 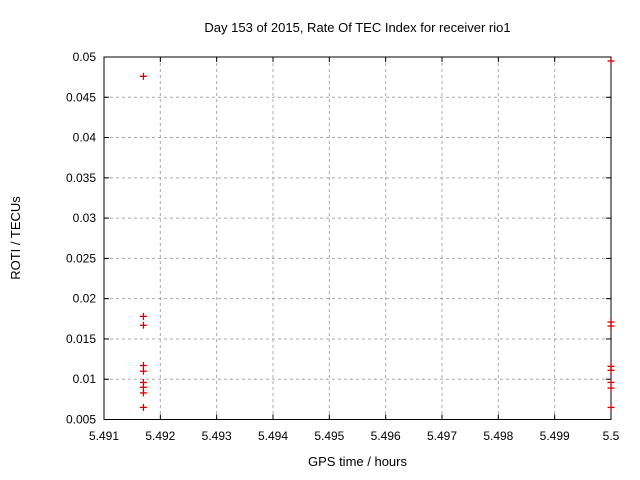 I want to click on y-tick-label: 0.03, so click(x=85, y=218).